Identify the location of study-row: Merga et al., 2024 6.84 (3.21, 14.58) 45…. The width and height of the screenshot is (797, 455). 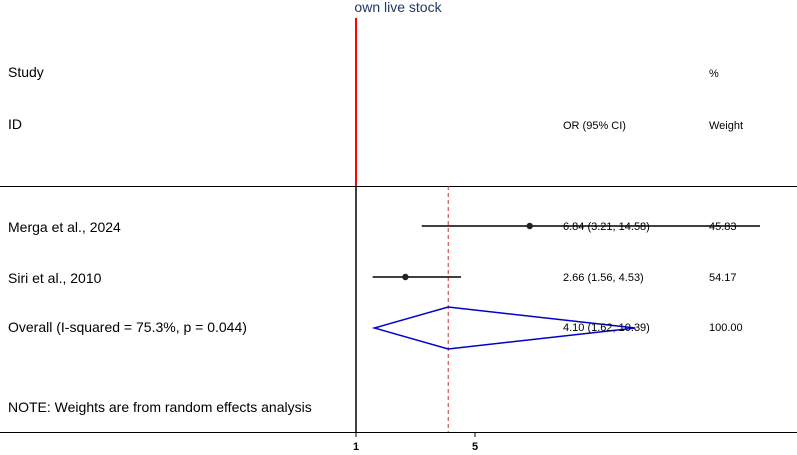
(384, 227).